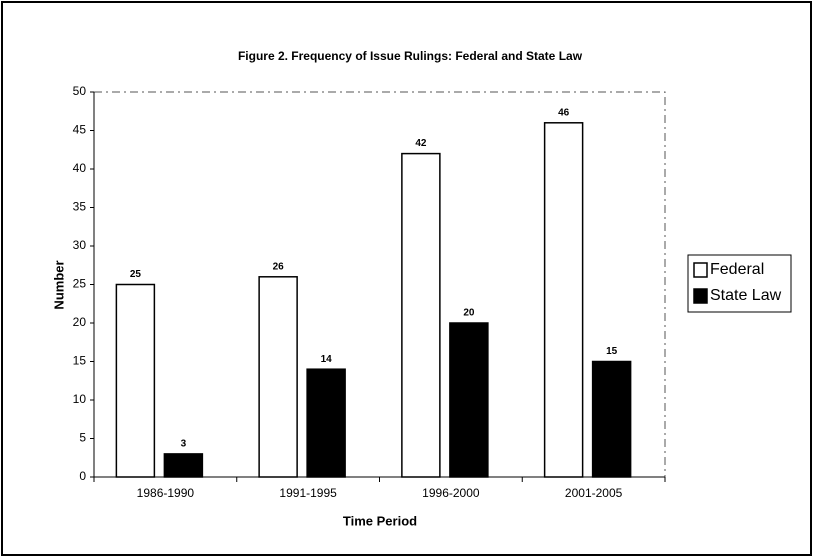 Image resolution: width=813 pixels, height=557 pixels. I want to click on x-tick-label: 1991-1995, so click(308, 493).